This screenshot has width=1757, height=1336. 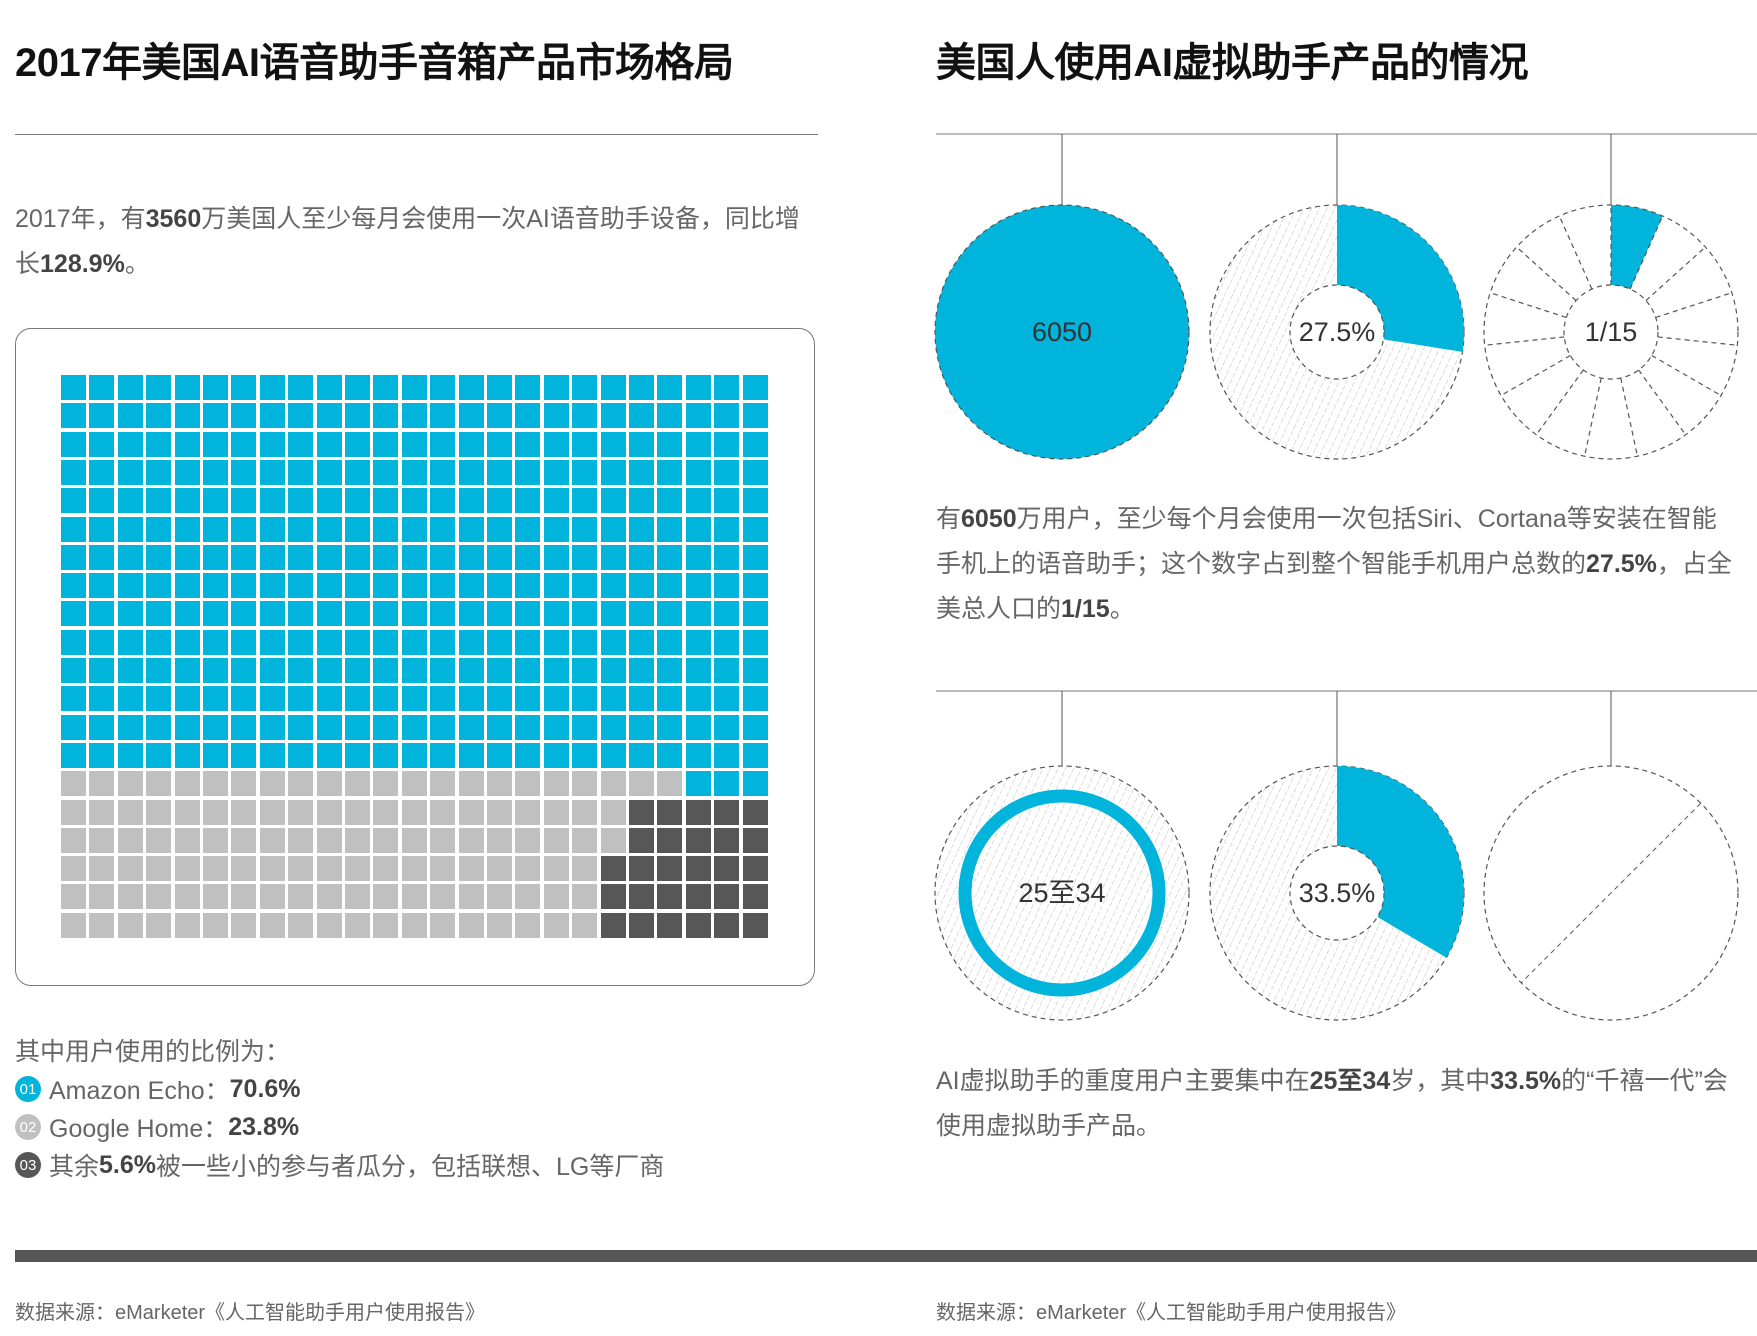 I want to click on empty-circle, so click(x=1611, y=893).